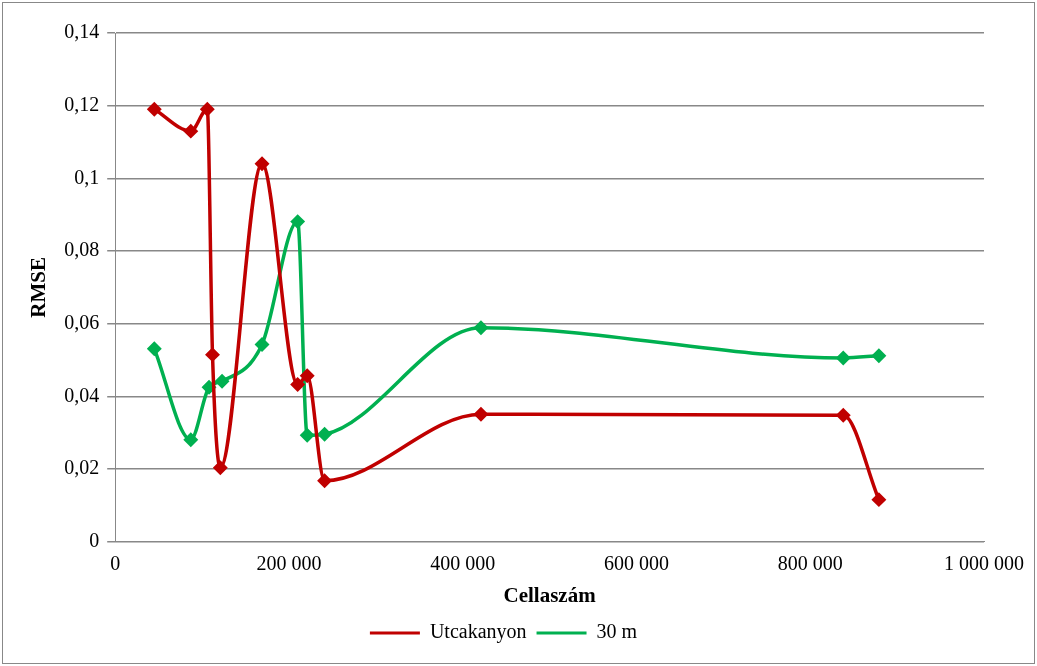 The height and width of the screenshot is (666, 1037). Describe the element at coordinates (82, 321) in the screenshot. I see `y-tick-label: 0,06` at that location.